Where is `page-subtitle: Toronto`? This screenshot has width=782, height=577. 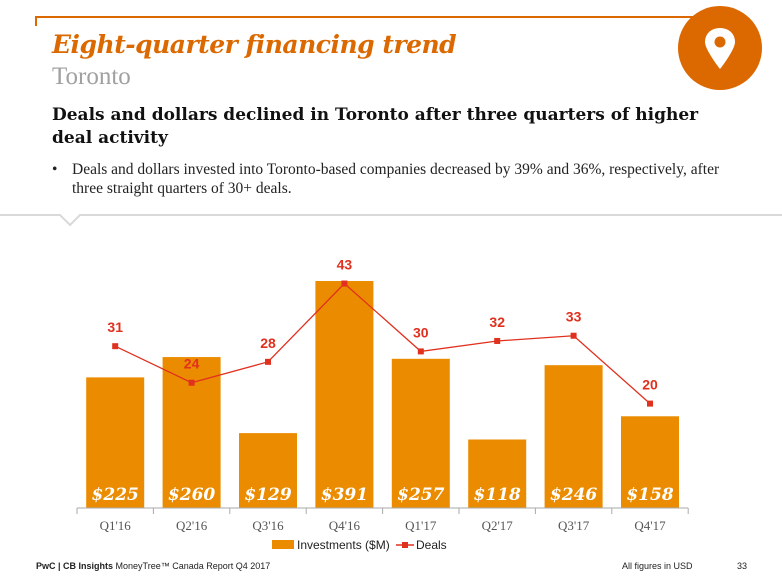
page-subtitle: Toronto is located at coordinates (91, 76).